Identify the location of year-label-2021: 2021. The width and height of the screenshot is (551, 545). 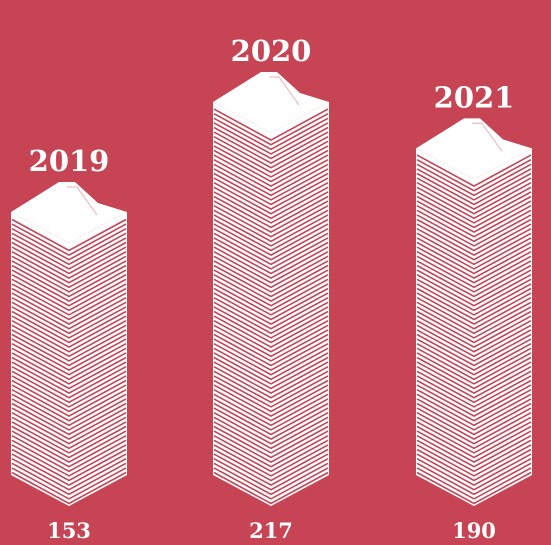
(474, 97).